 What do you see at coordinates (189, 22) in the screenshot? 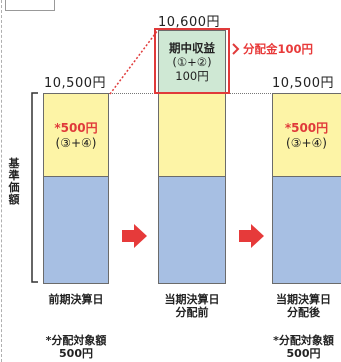
I see `bar-2-total-label: 10,600円` at bounding box center [189, 22].